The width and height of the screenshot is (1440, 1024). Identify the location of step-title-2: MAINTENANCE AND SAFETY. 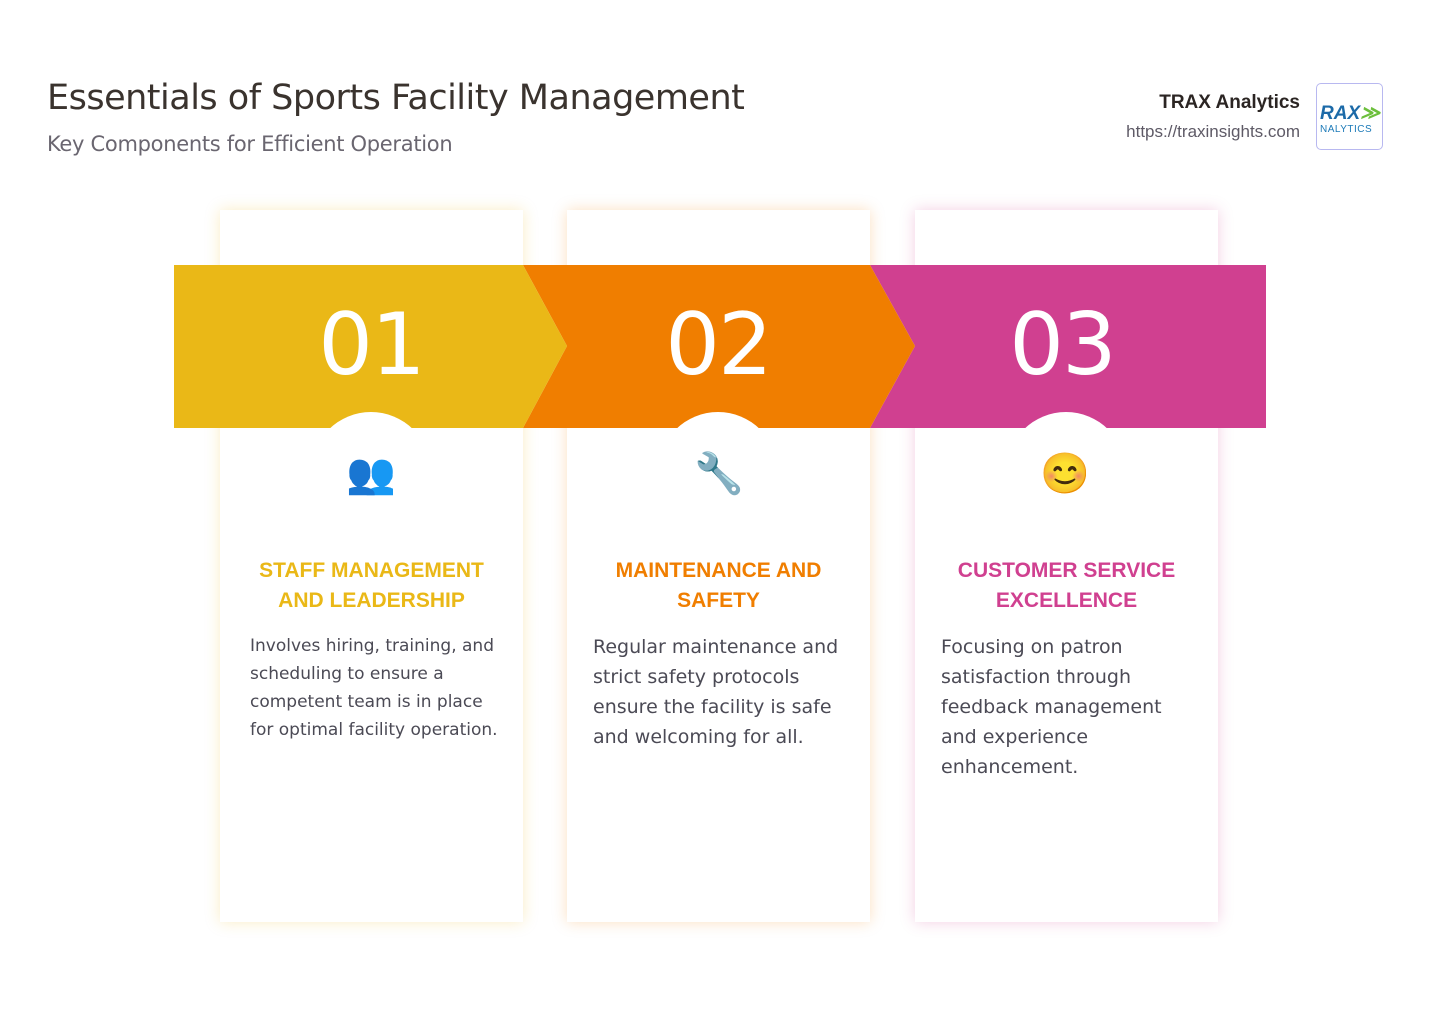
(718, 585).